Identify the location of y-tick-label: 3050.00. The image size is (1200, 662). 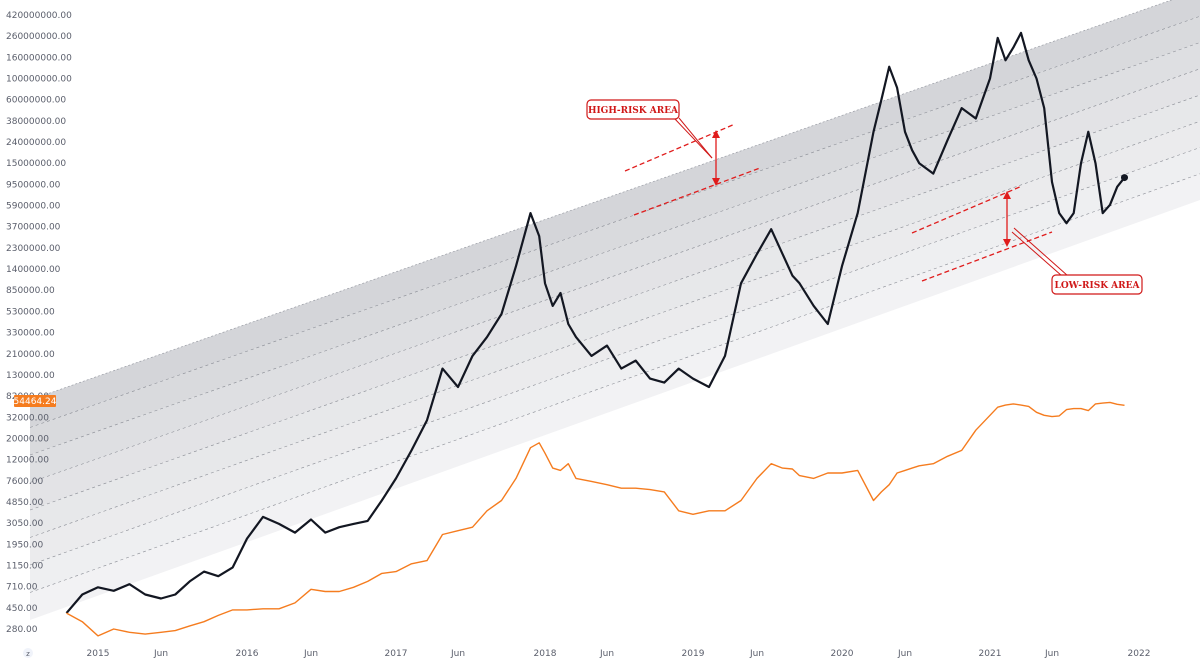
(24, 524).